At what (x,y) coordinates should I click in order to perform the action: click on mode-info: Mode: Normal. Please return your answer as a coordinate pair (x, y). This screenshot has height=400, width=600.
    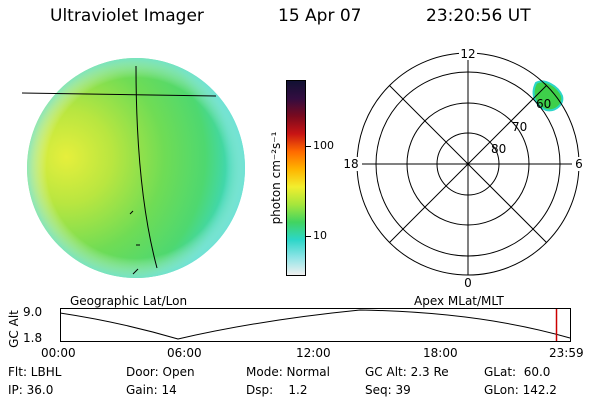
    Looking at the image, I should click on (288, 372).